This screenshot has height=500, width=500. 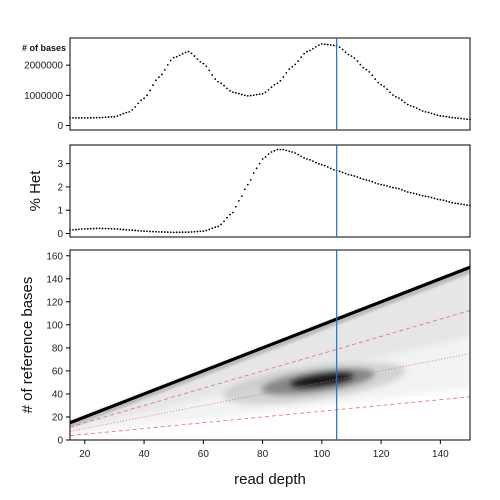 What do you see at coordinates (85, 454) in the screenshot?
I see `panel-bottom-xtick-label: 20` at bounding box center [85, 454].